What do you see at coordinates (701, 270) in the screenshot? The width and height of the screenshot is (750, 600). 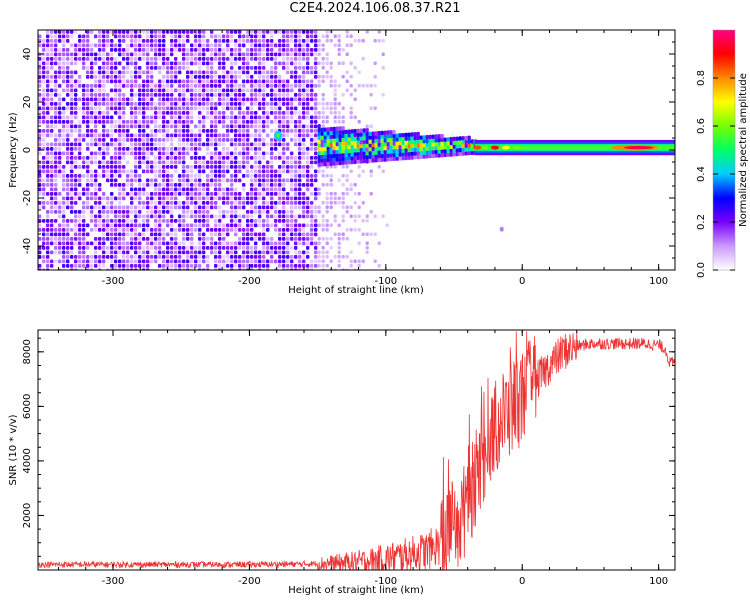 I see `colorbar-tick-label: 0.0` at bounding box center [701, 270].